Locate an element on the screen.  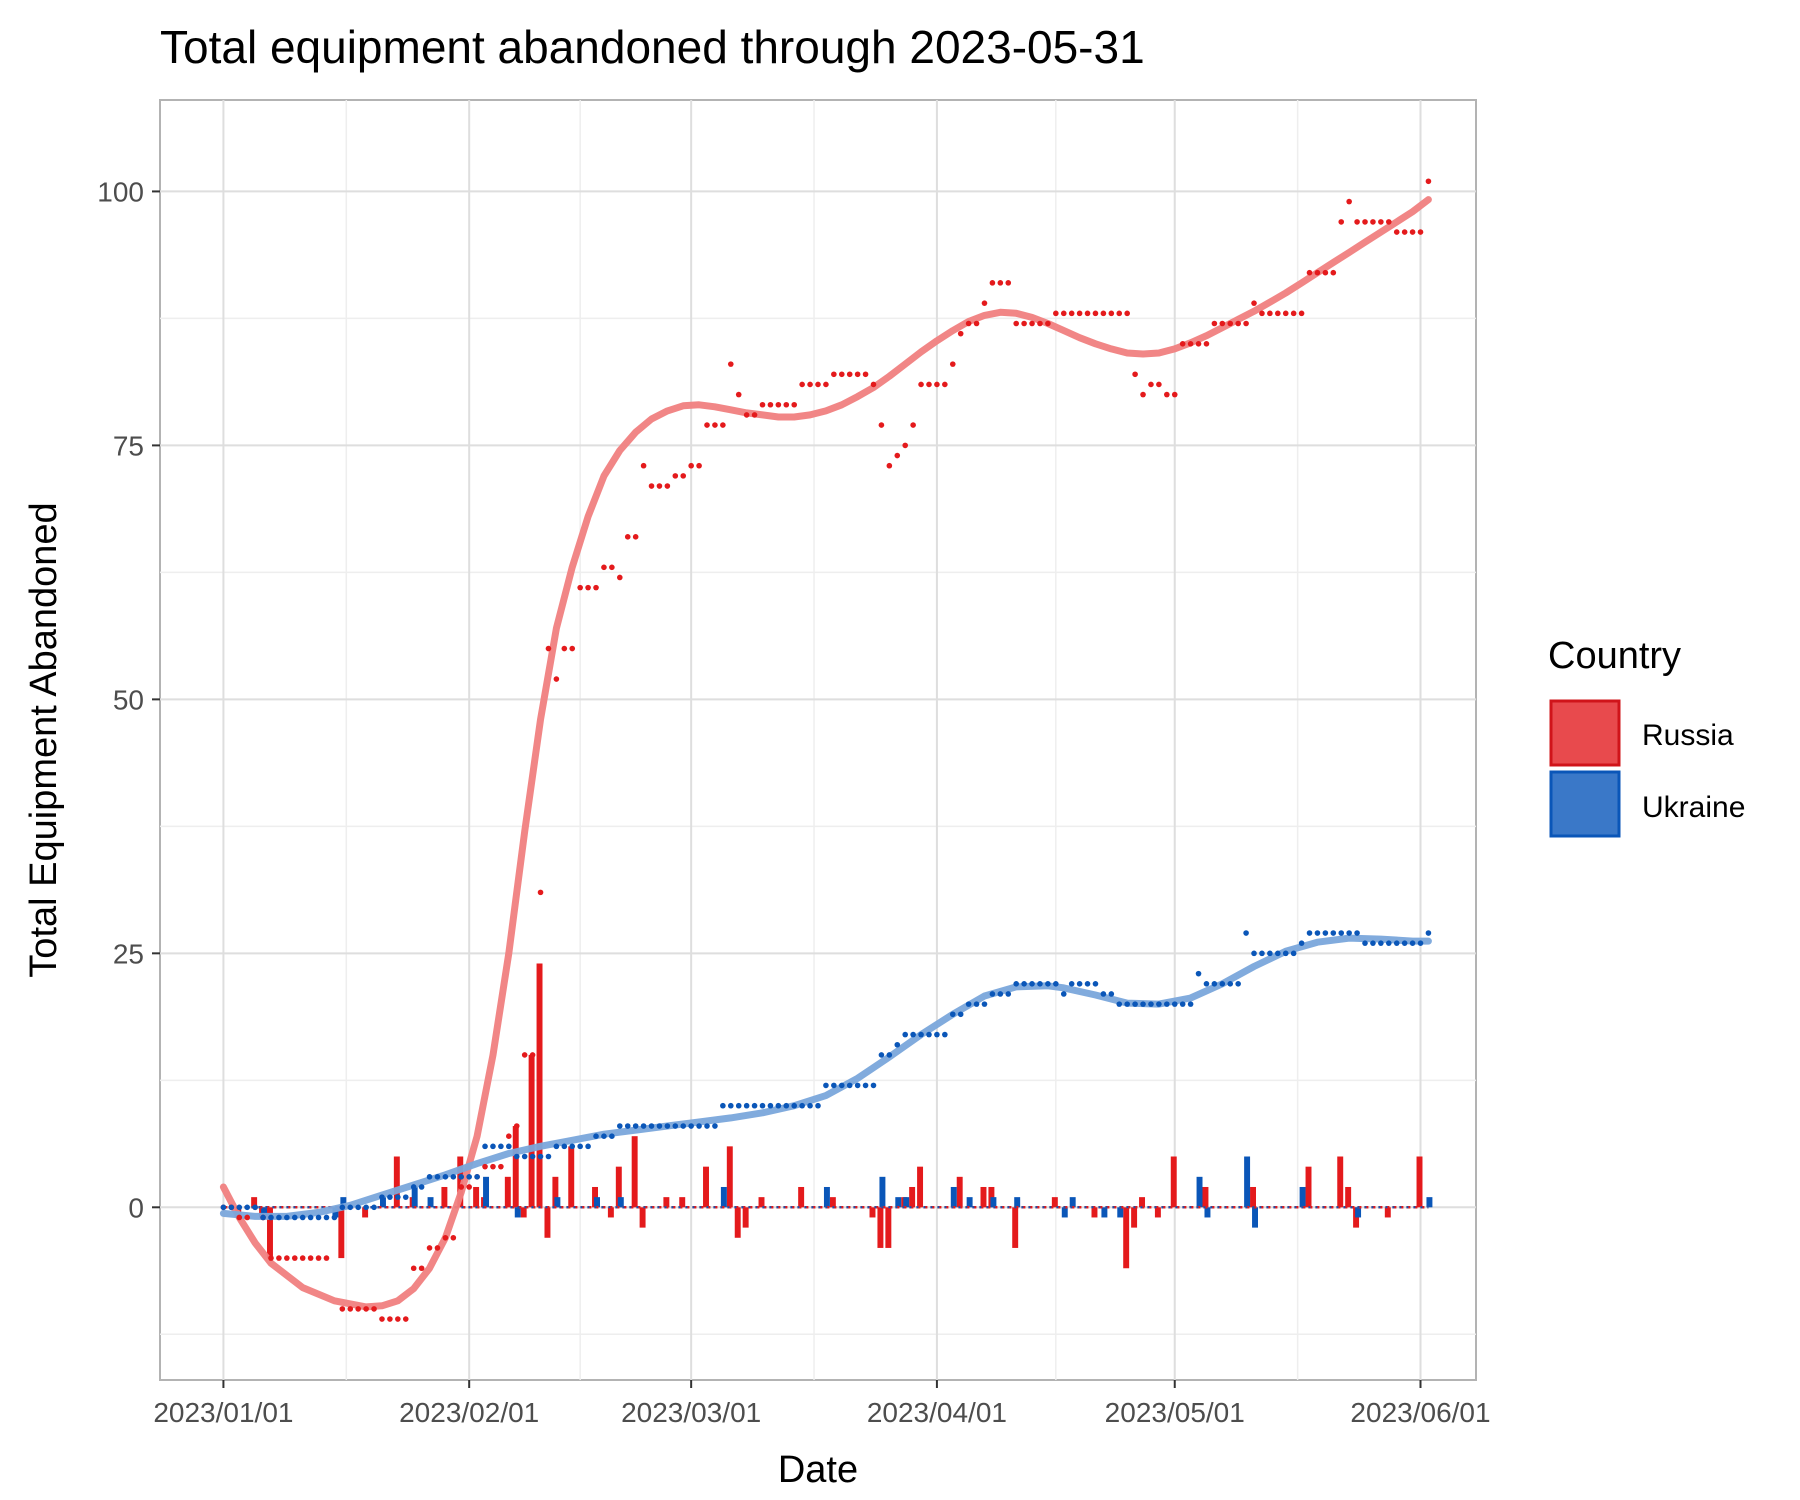
x-tick-label: 2023/04/01 is located at coordinates (937, 1412).